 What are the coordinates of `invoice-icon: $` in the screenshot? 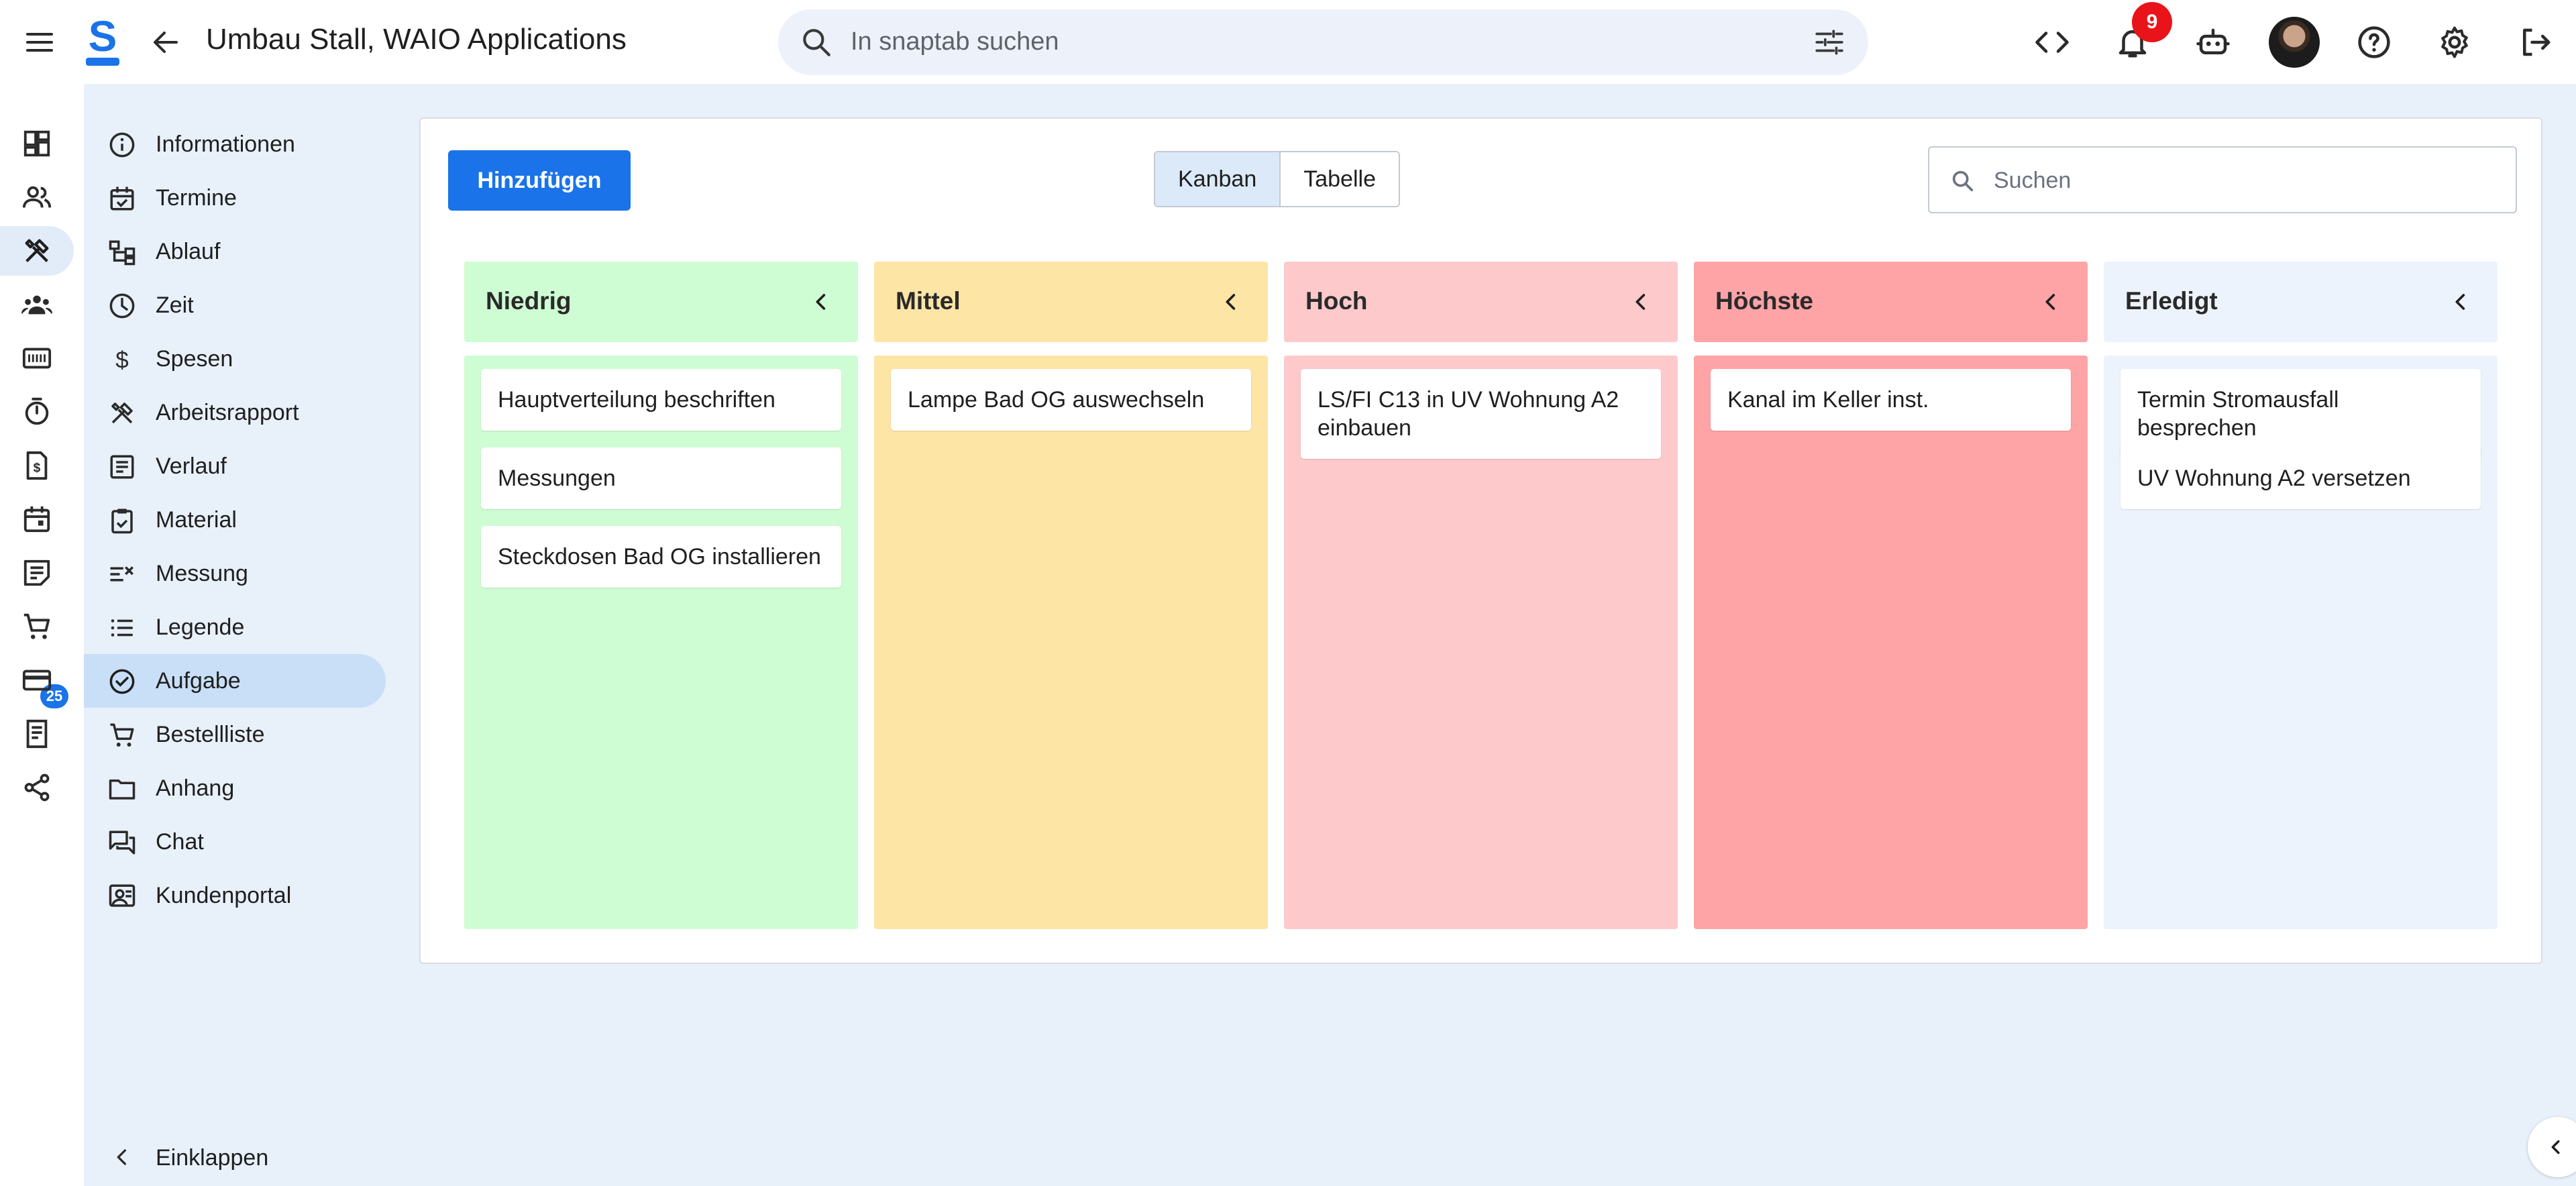 It's located at (37, 465).